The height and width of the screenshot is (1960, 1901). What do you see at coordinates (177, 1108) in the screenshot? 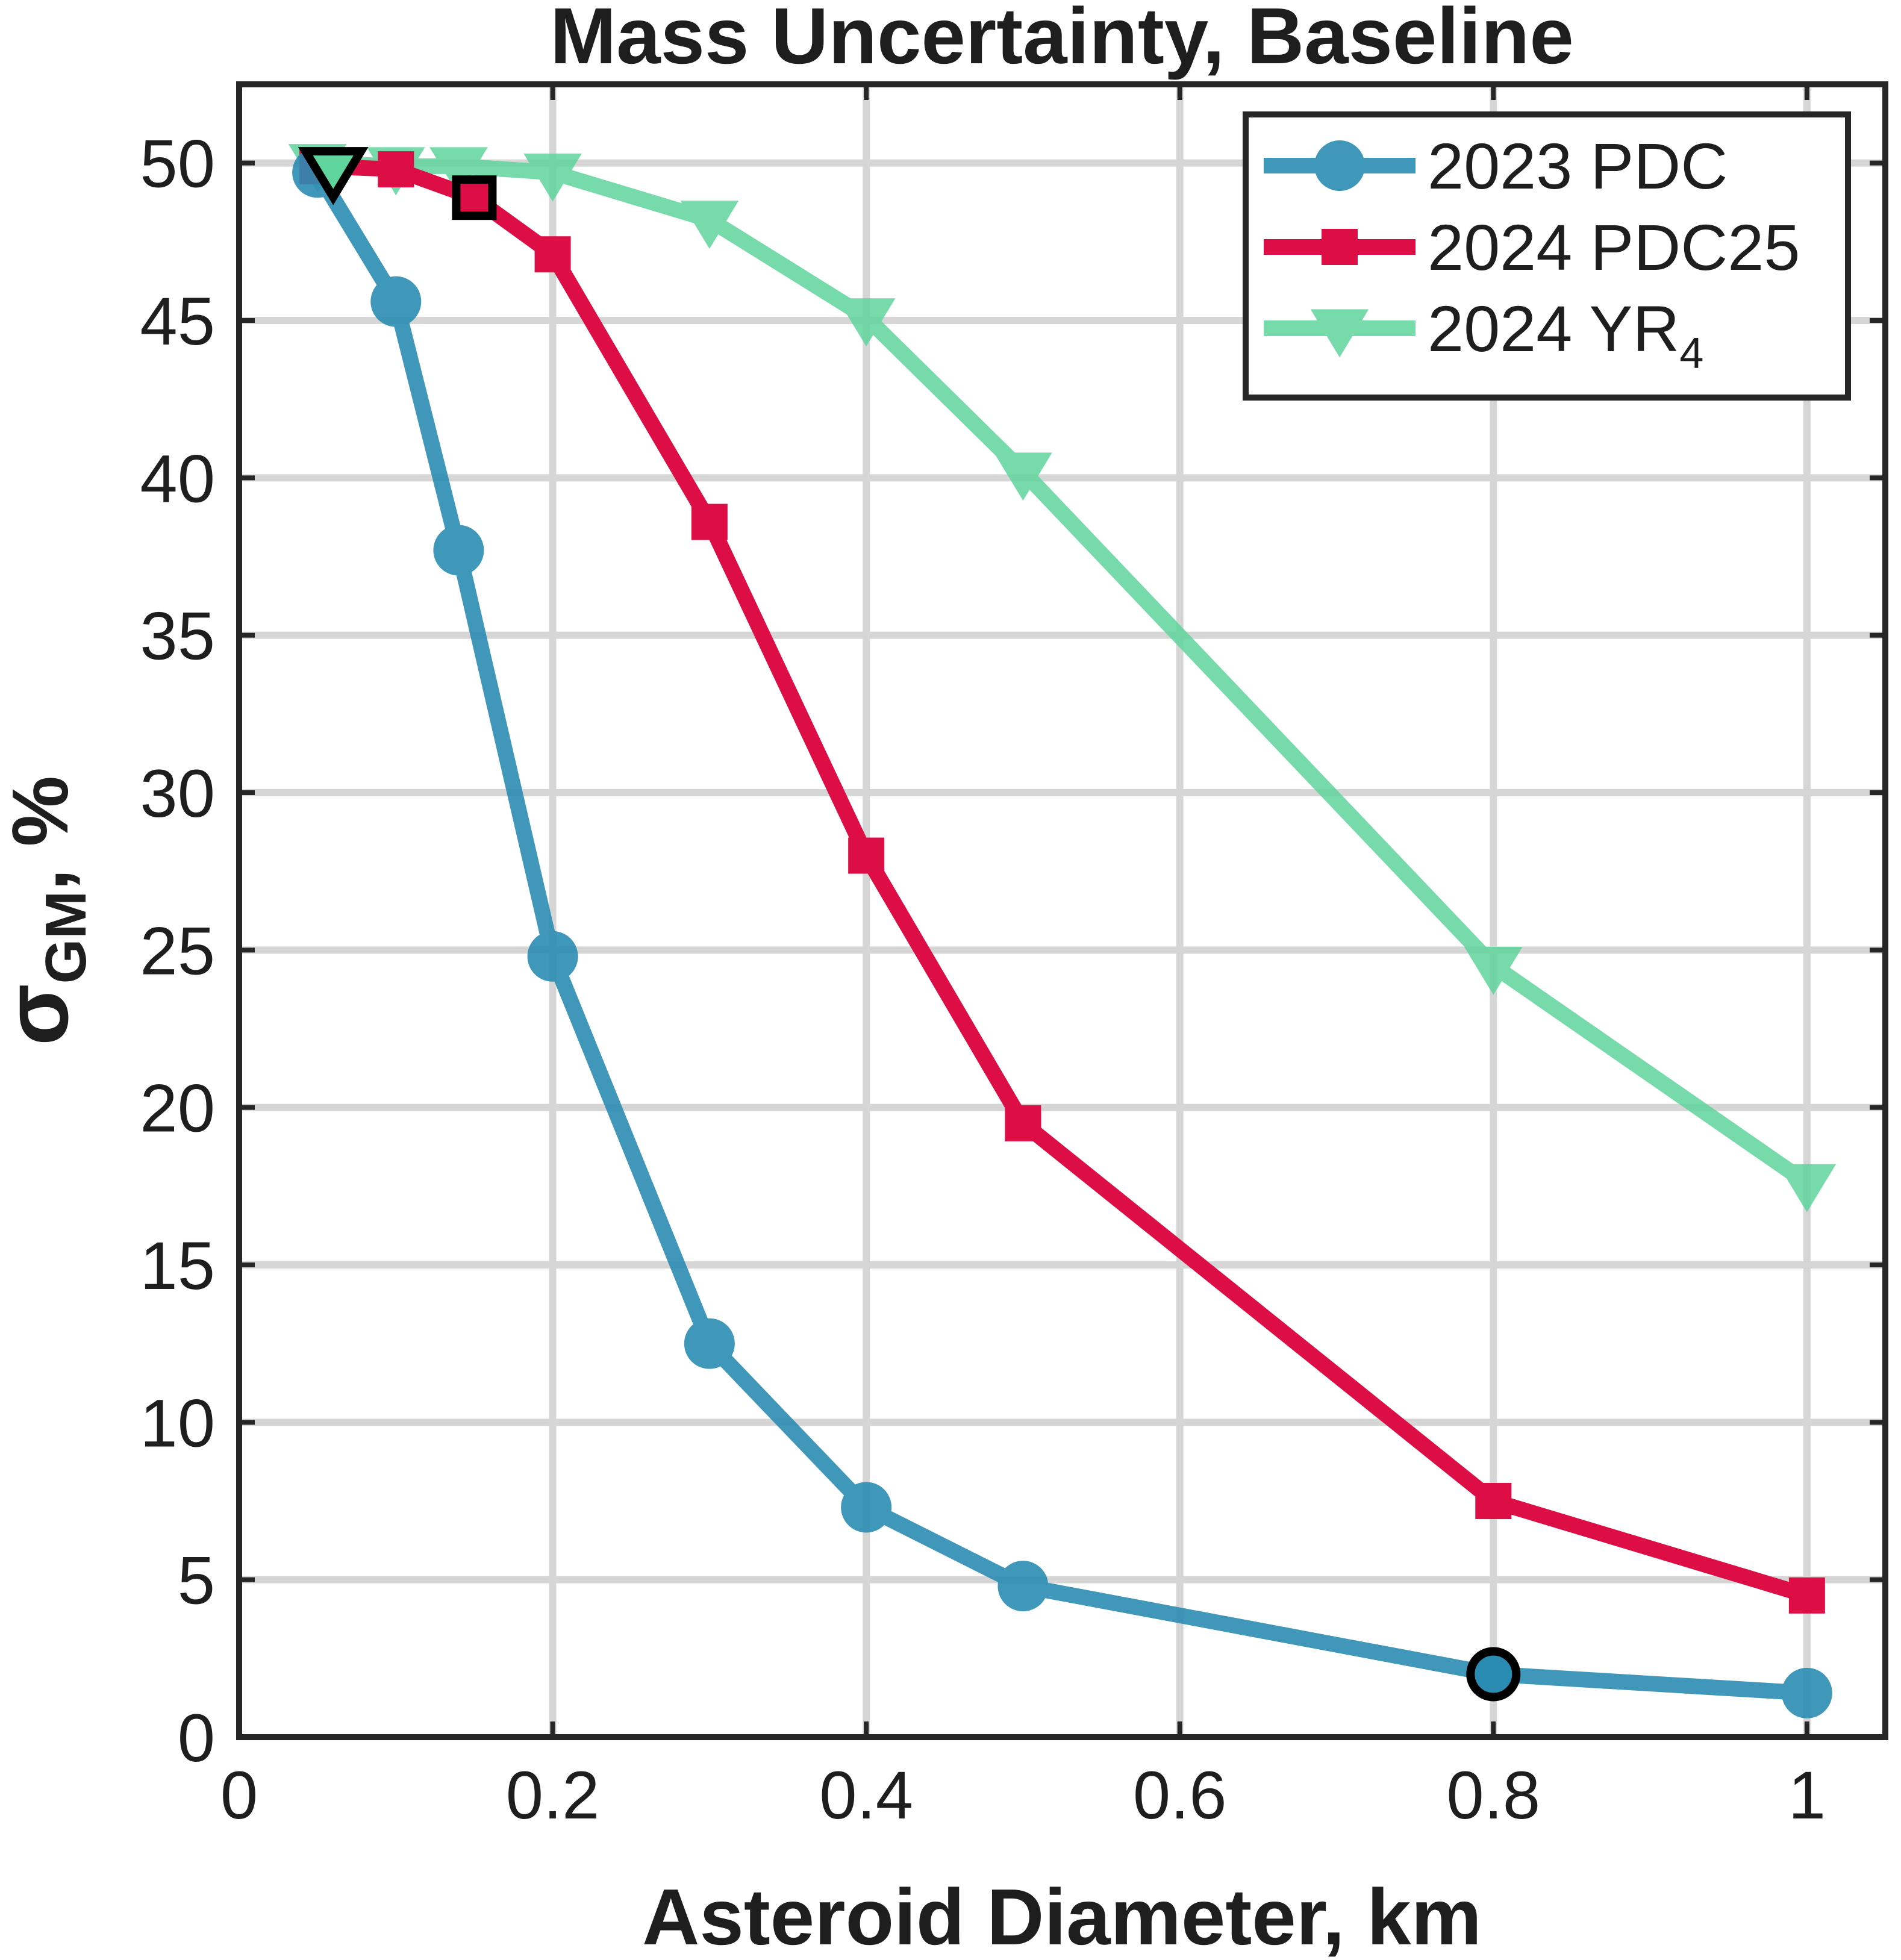
I see `y-tick-label: 20` at bounding box center [177, 1108].